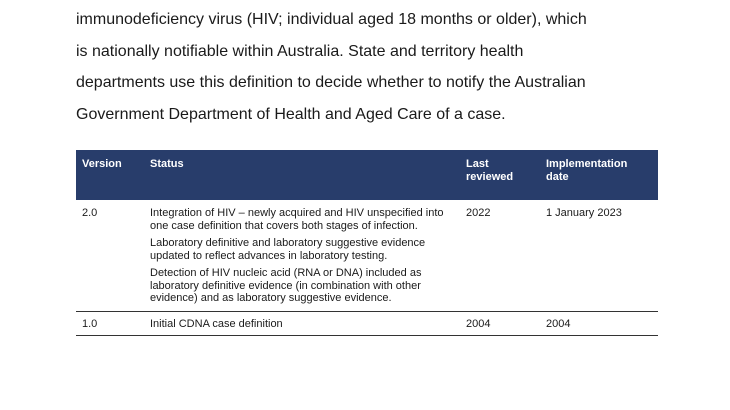 This screenshot has height=410, width=730. What do you see at coordinates (599, 256) in the screenshot?
I see `cell-implementation-date: 1 January 2023` at bounding box center [599, 256].